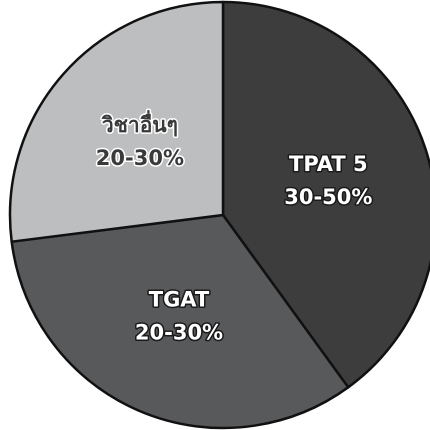 The image size is (430, 430). What do you see at coordinates (140, 158) in the screenshot?
I see `pie-value-other-subjects: 20-30%` at bounding box center [140, 158].